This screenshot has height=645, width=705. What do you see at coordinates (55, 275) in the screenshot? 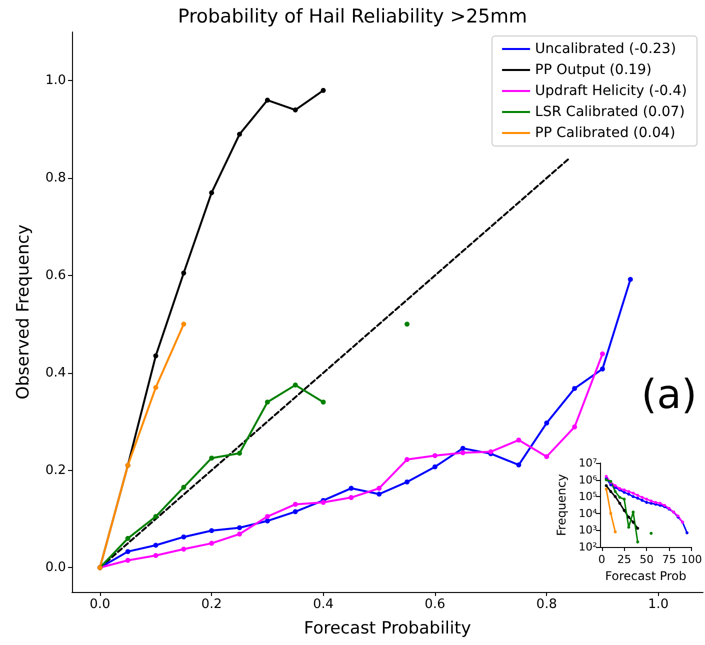
I see `y-tick-label: 0.6` at bounding box center [55, 275].